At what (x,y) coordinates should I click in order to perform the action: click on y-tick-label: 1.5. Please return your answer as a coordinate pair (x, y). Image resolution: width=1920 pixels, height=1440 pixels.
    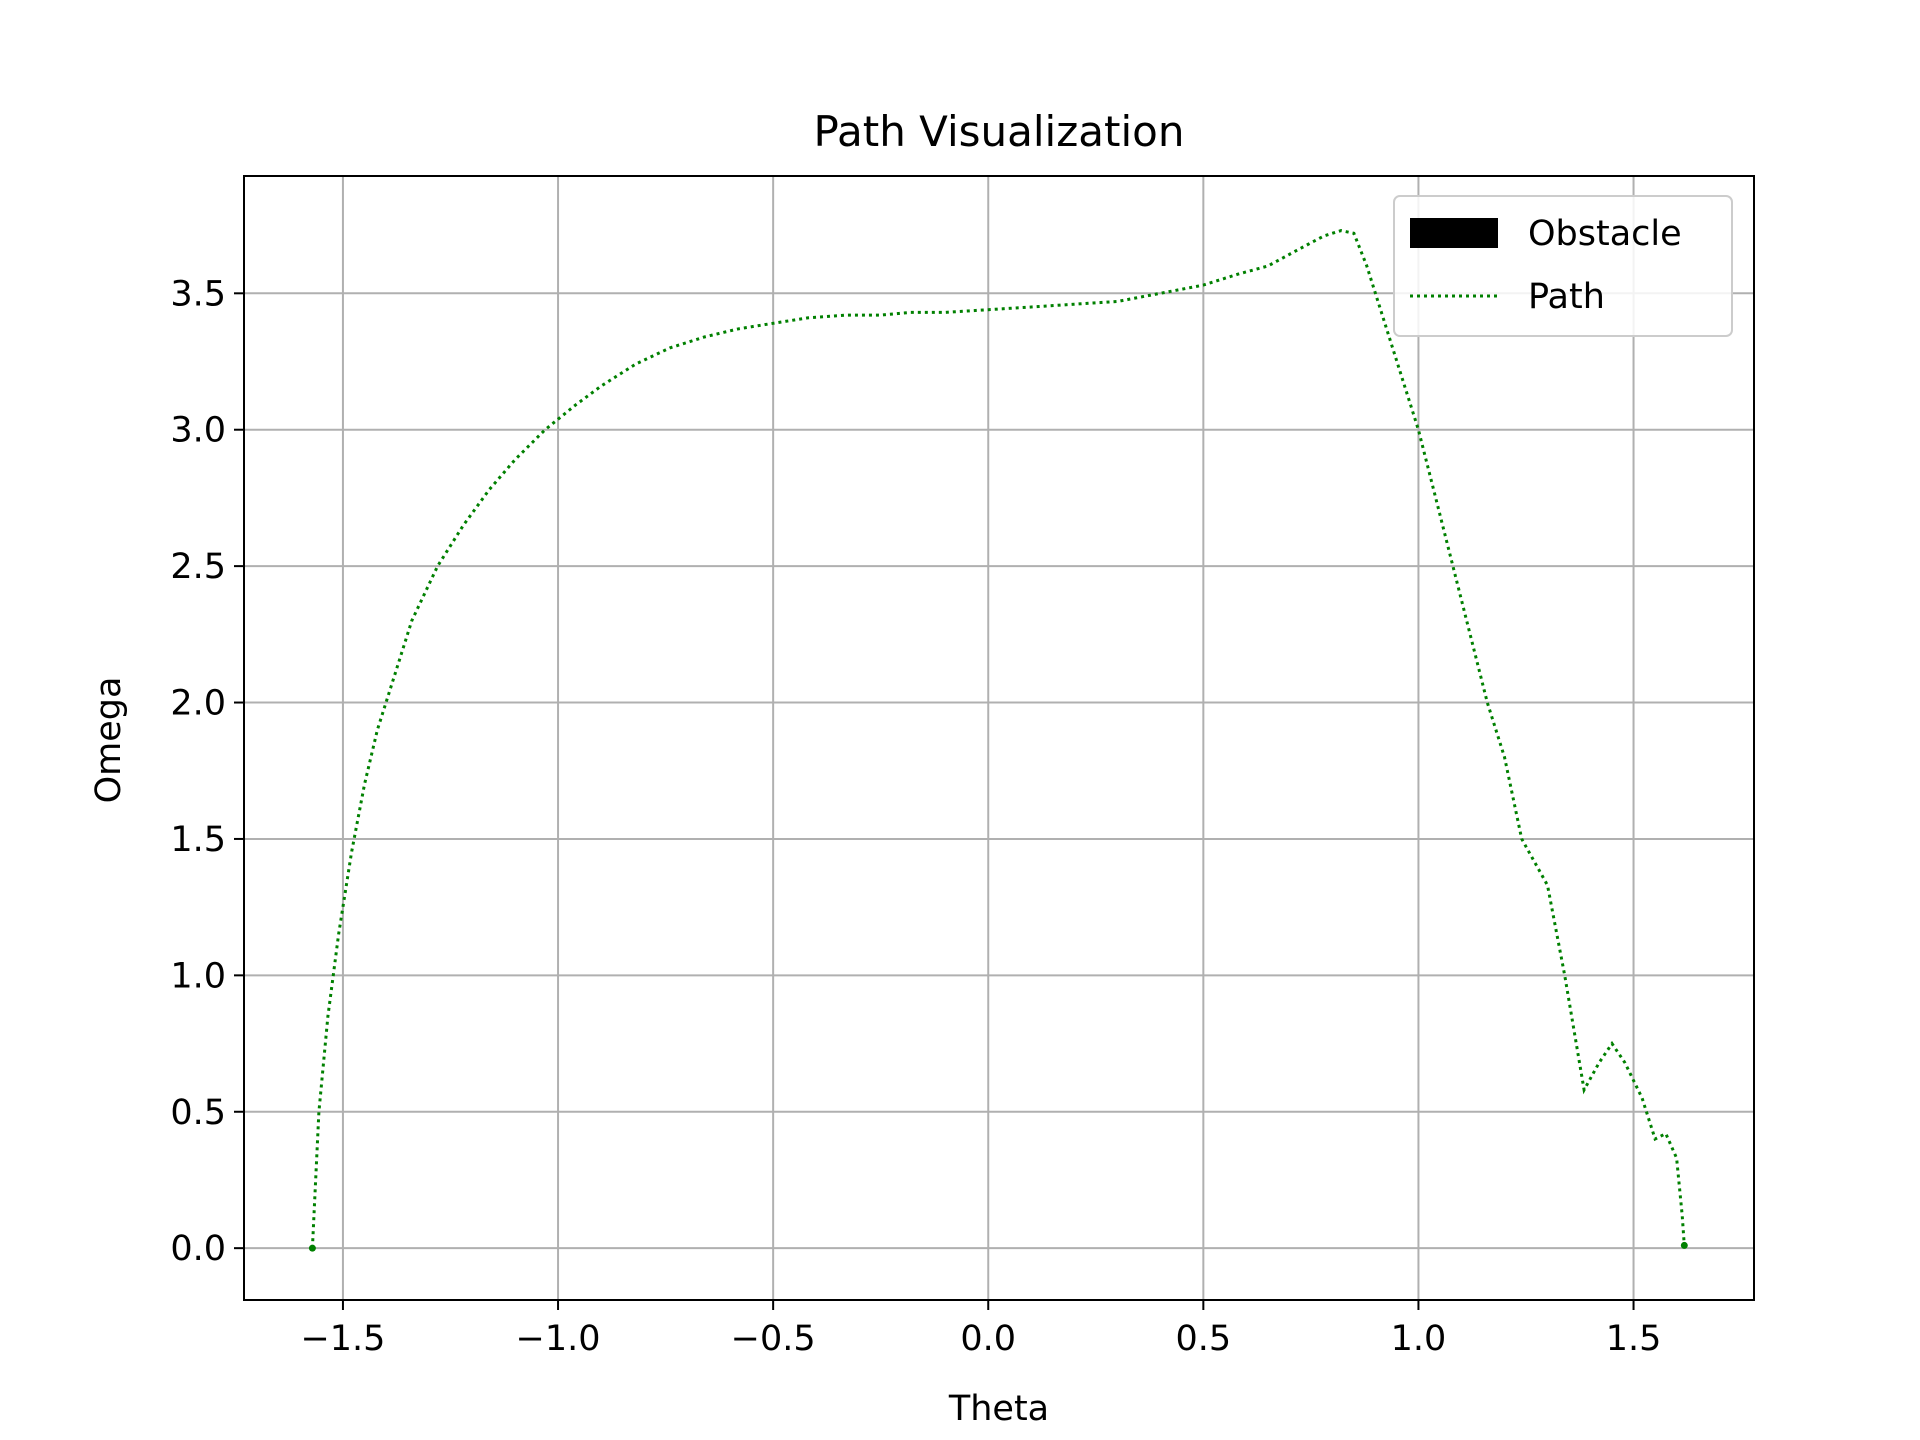
    Looking at the image, I should click on (198, 840).